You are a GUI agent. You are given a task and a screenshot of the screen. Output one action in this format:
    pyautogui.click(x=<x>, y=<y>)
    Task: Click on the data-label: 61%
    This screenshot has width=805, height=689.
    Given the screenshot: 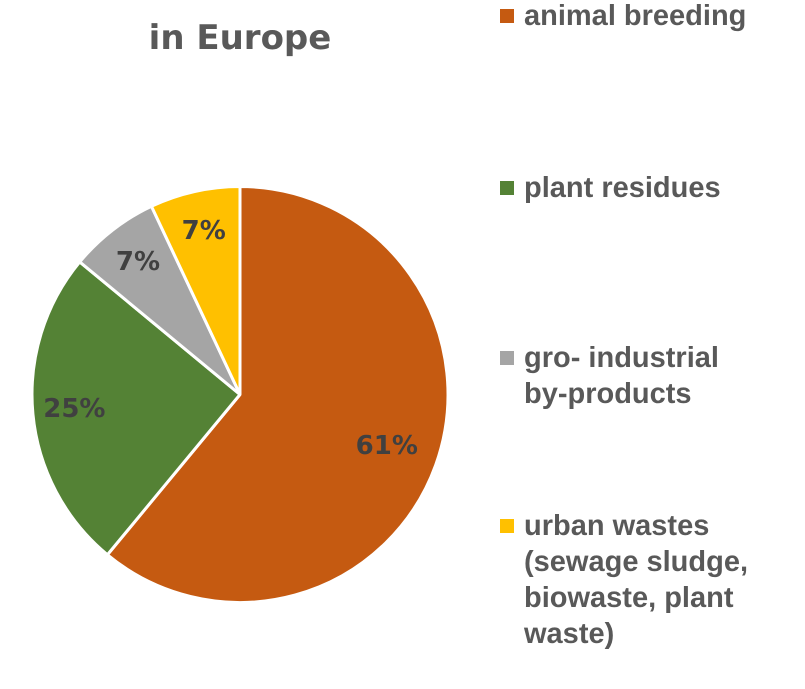 What is the action you would take?
    pyautogui.click(x=387, y=446)
    